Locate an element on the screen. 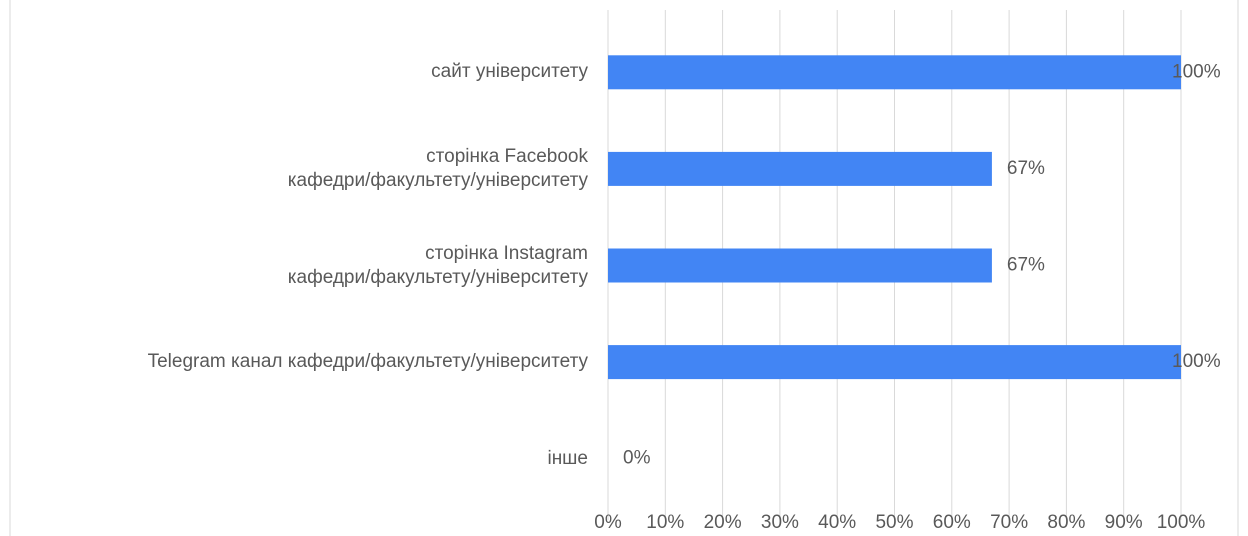 This screenshot has width=1248, height=536. category-label: інше is located at coordinates (567, 458).